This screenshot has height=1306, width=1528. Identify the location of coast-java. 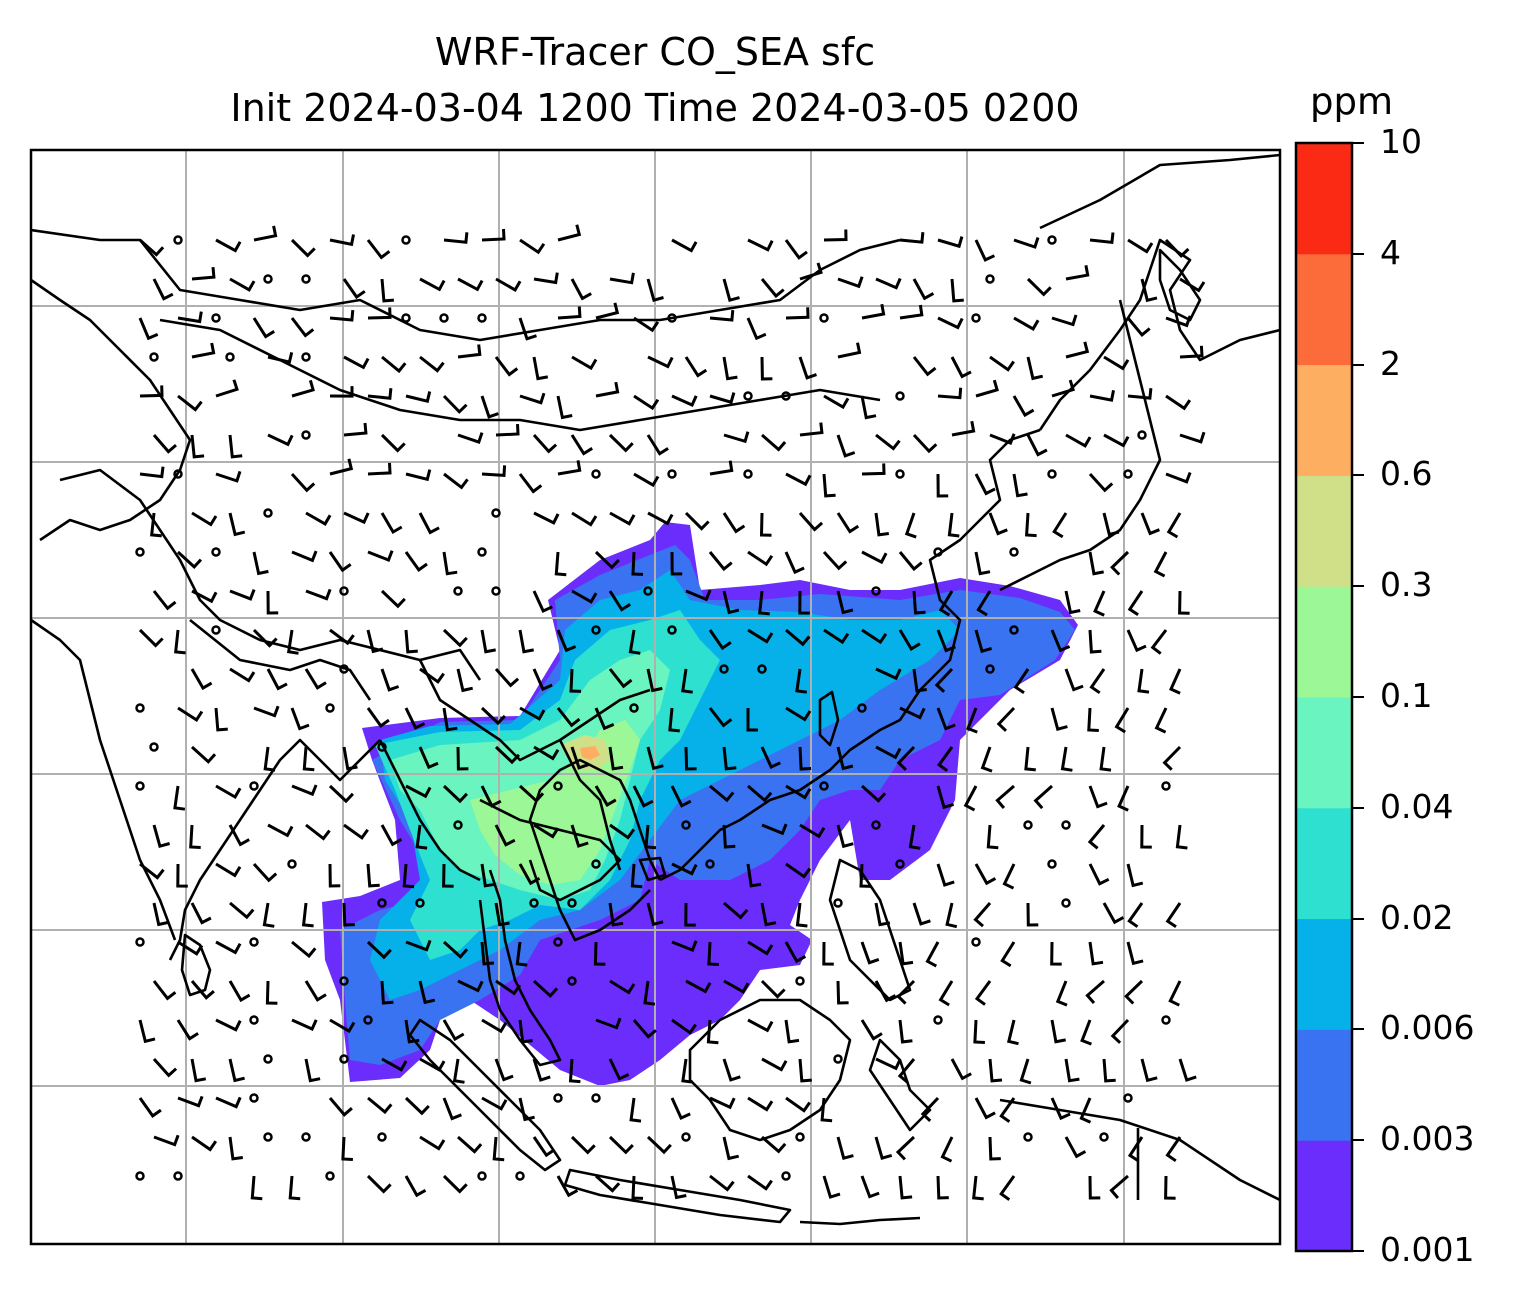
(677, 1196).